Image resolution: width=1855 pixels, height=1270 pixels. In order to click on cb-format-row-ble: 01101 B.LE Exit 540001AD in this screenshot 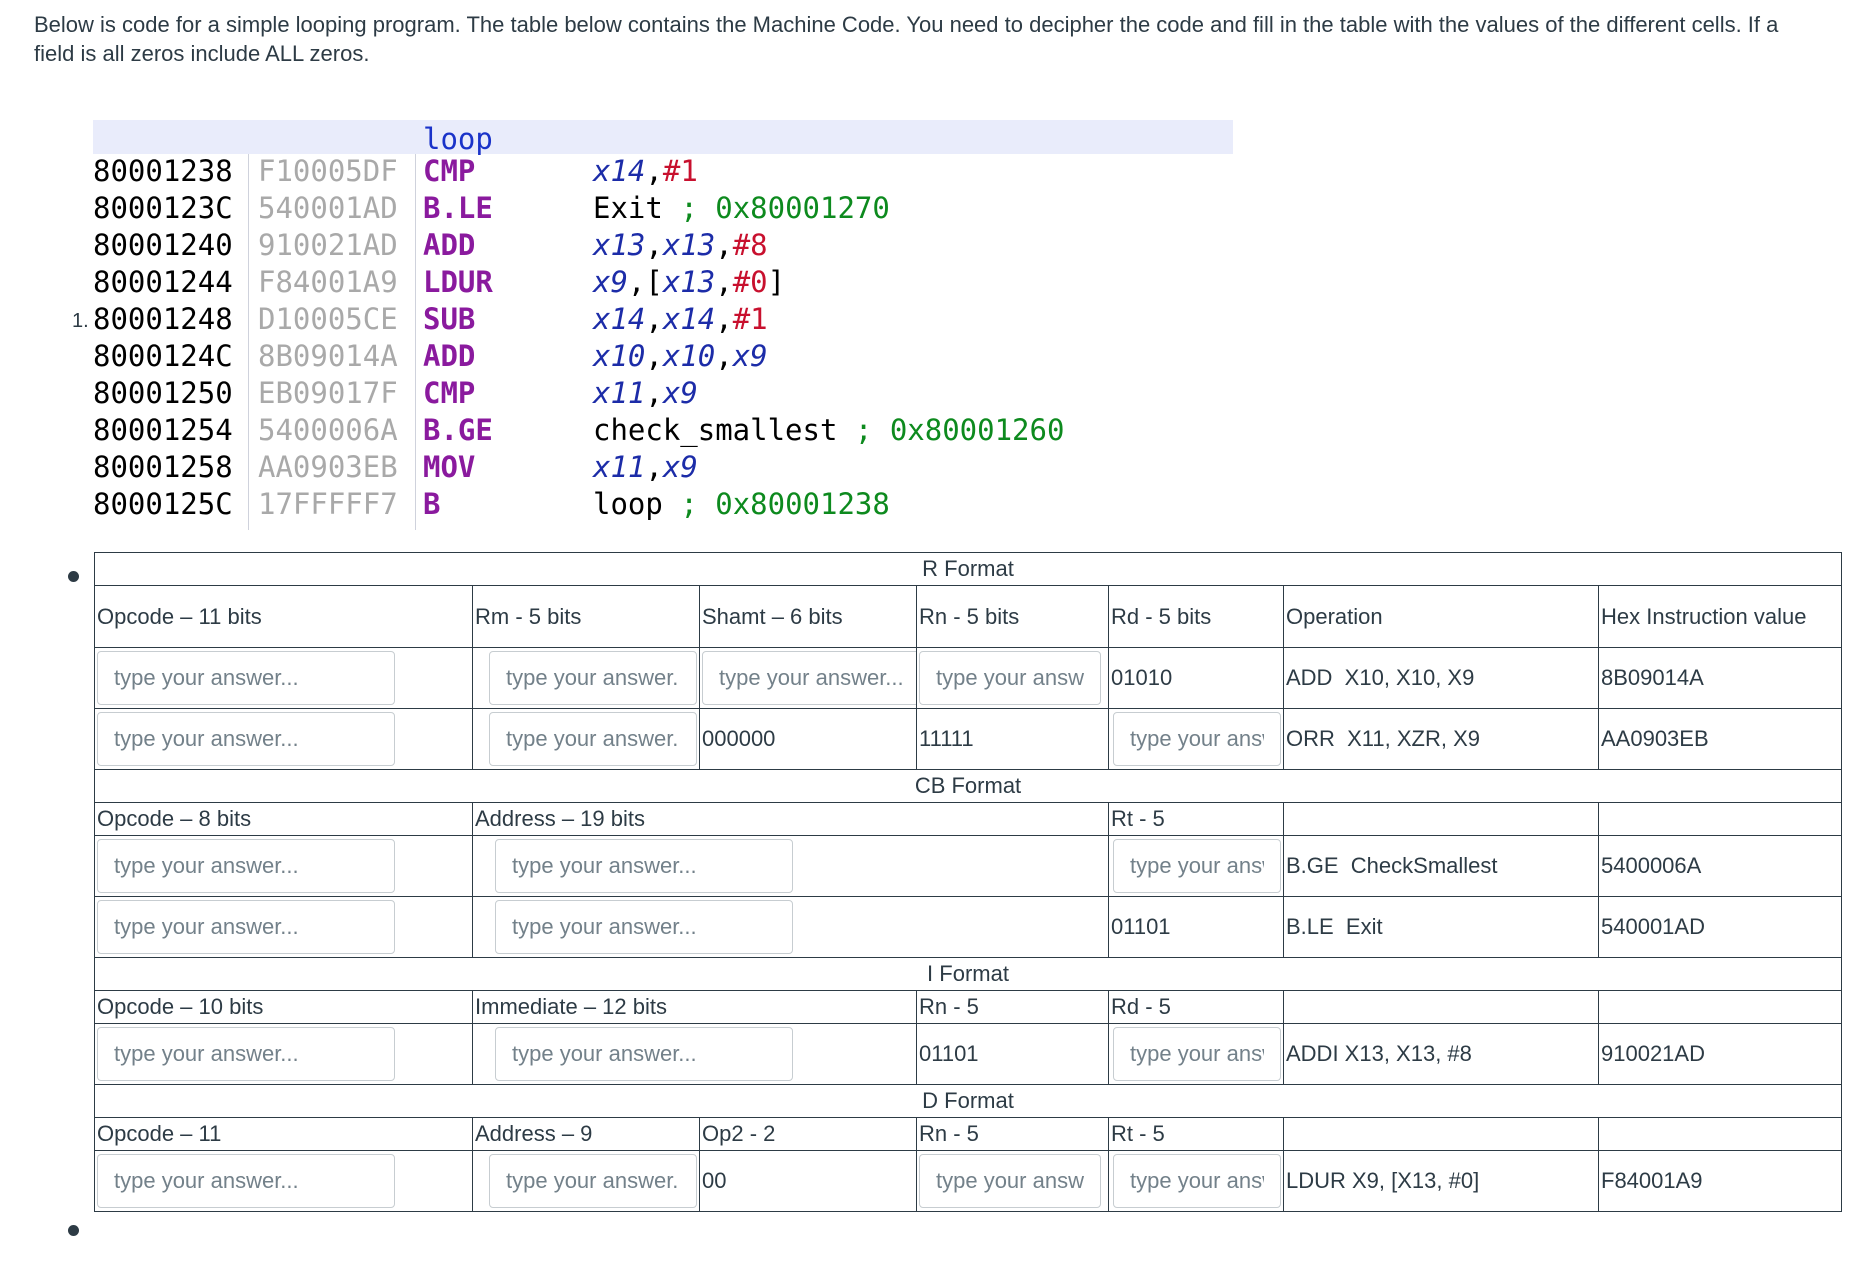, I will do `click(968, 927)`.